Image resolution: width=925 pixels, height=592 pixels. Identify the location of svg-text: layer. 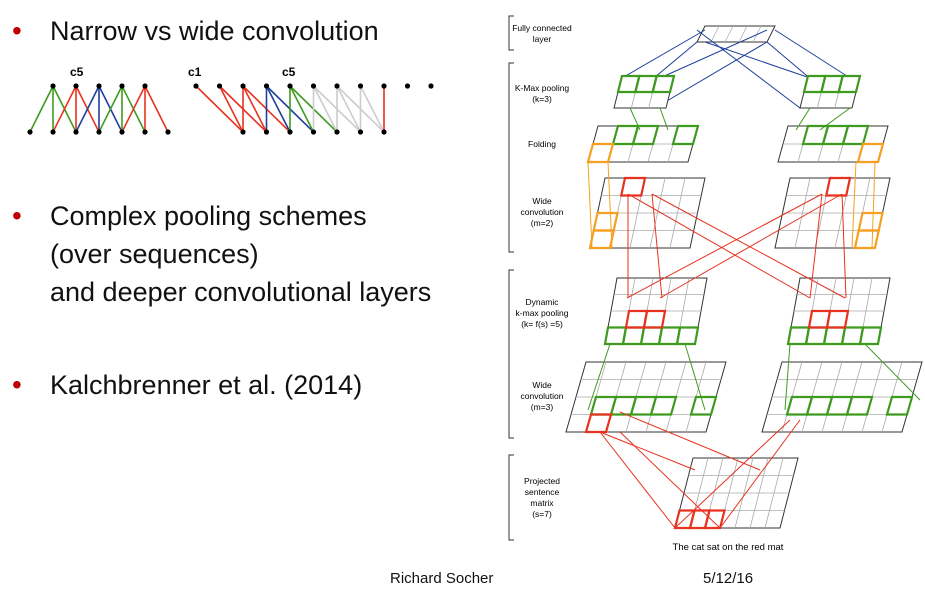
(542, 39).